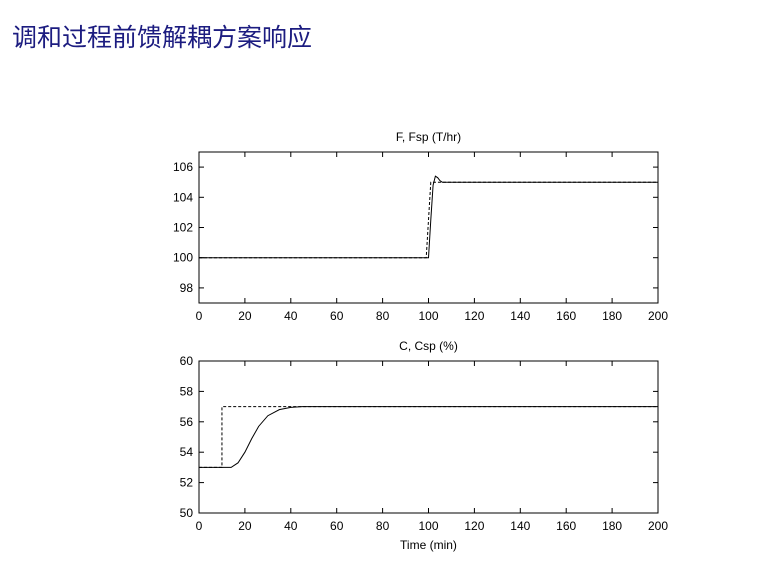  What do you see at coordinates (187, 288) in the screenshot?
I see `y-tick-label: 98` at bounding box center [187, 288].